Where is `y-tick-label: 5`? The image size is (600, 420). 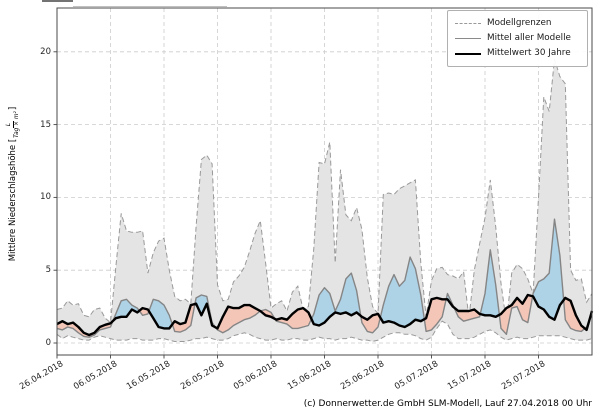
y-tick-label: 5 is located at coordinates (48, 269).